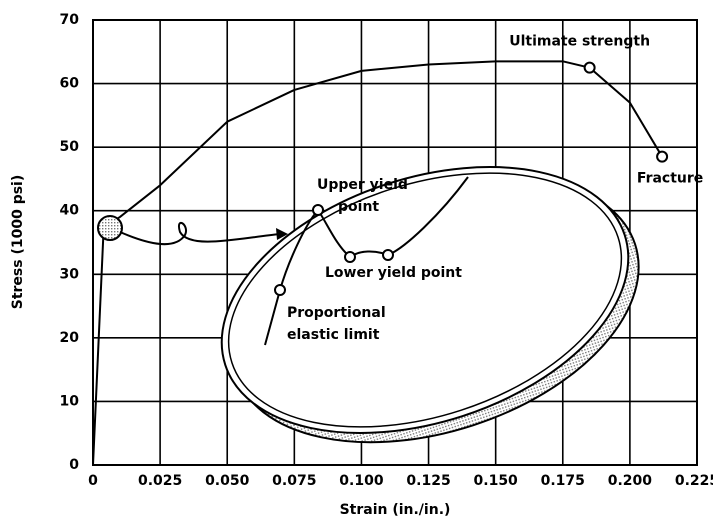 The image size is (713, 523). What do you see at coordinates (333, 335) in the screenshot?
I see `inset-label: elastic limit` at bounding box center [333, 335].